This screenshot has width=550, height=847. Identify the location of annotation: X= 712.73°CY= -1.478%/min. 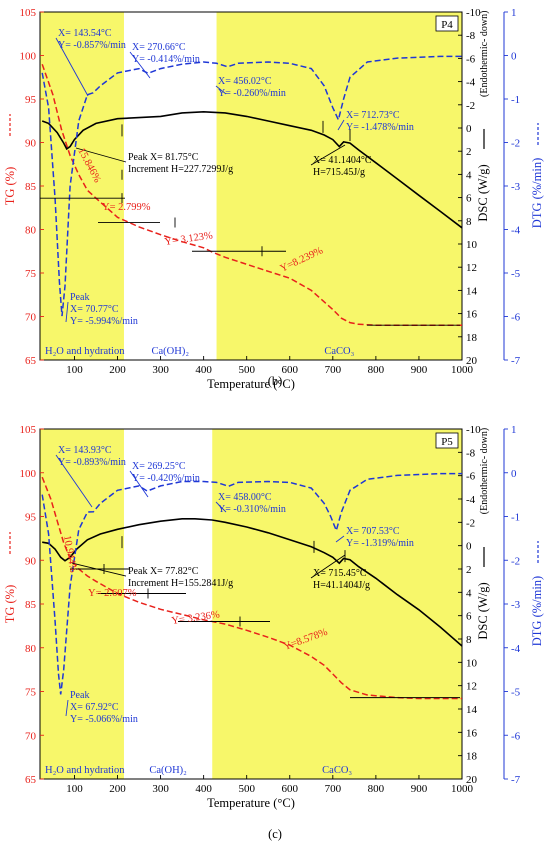
(375, 121).